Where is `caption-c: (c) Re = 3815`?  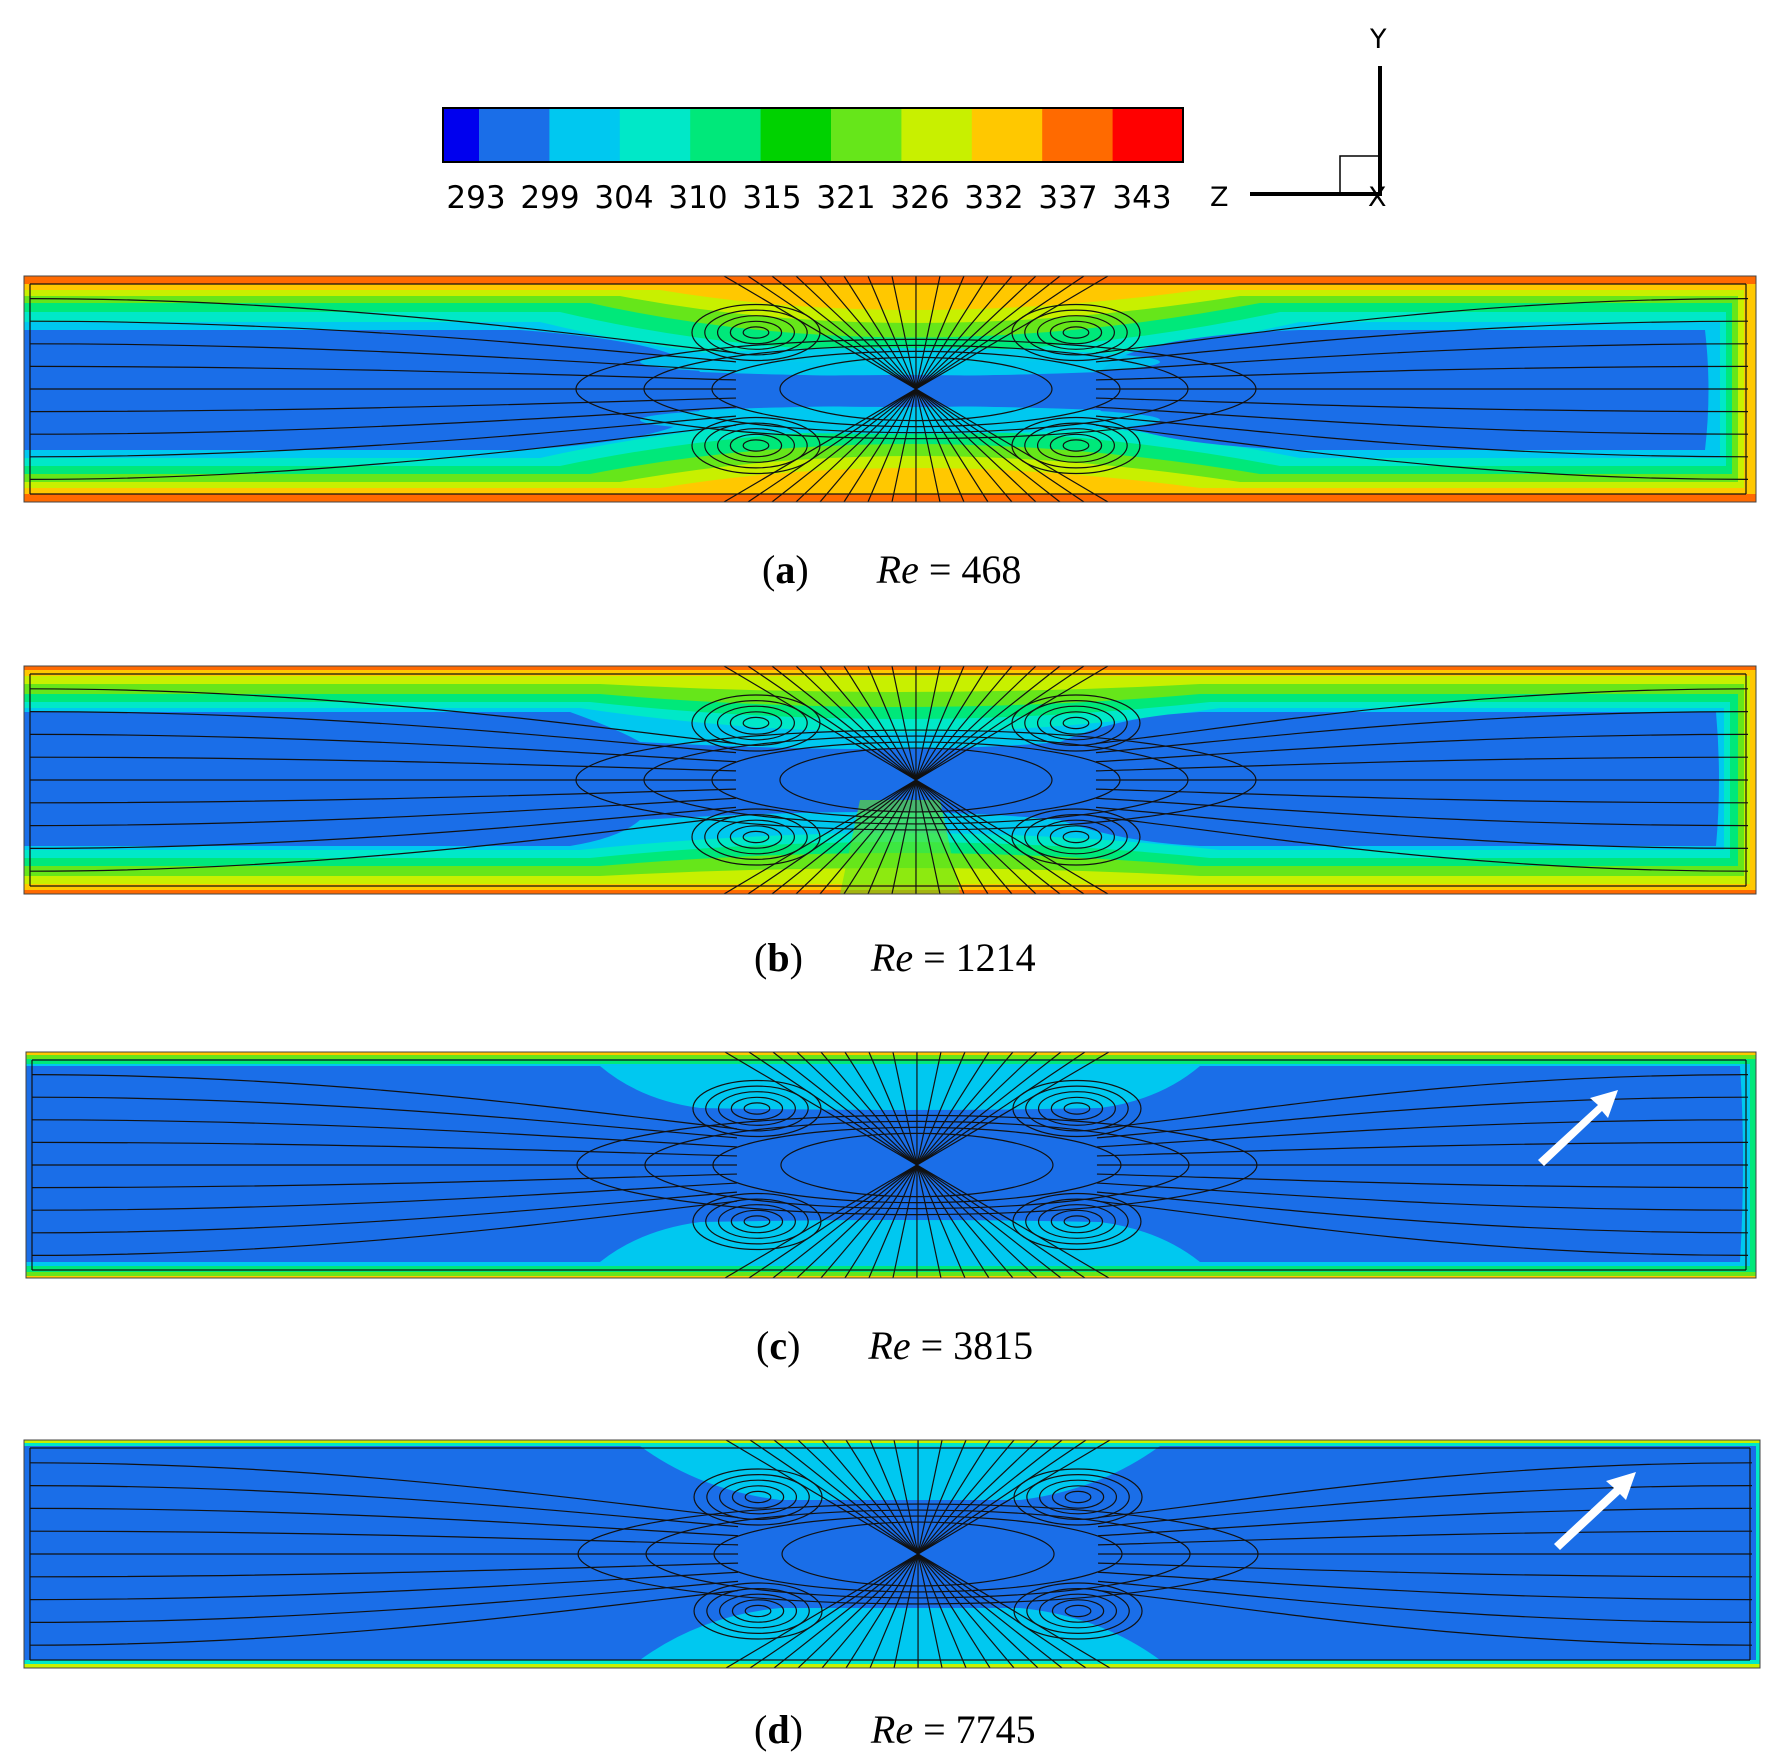
caption-c: (c) Re = 3815 is located at coordinates (895, 1345).